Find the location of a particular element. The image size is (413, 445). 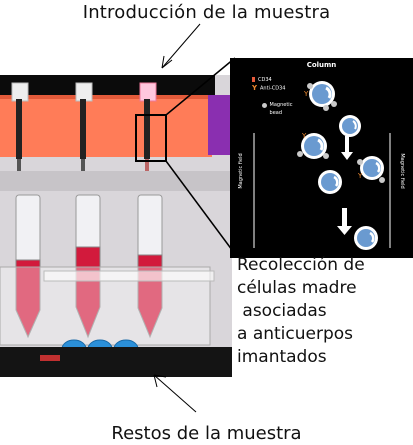

anti-cd34-antibody-icon: Y is located at coordinates (255, 88).